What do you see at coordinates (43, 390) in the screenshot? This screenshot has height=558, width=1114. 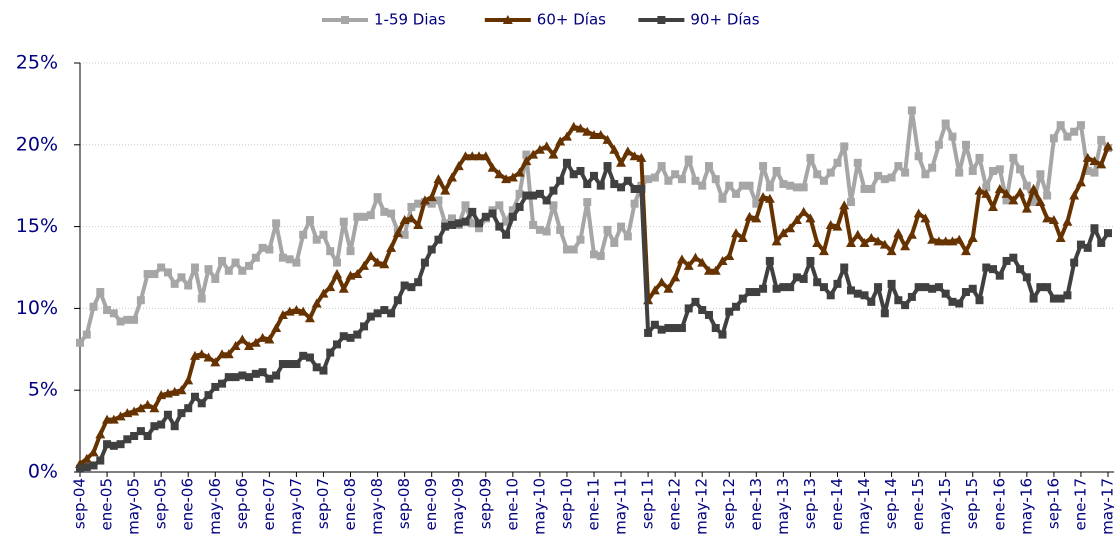 I see `y-tick-label: 5%` at bounding box center [43, 390].